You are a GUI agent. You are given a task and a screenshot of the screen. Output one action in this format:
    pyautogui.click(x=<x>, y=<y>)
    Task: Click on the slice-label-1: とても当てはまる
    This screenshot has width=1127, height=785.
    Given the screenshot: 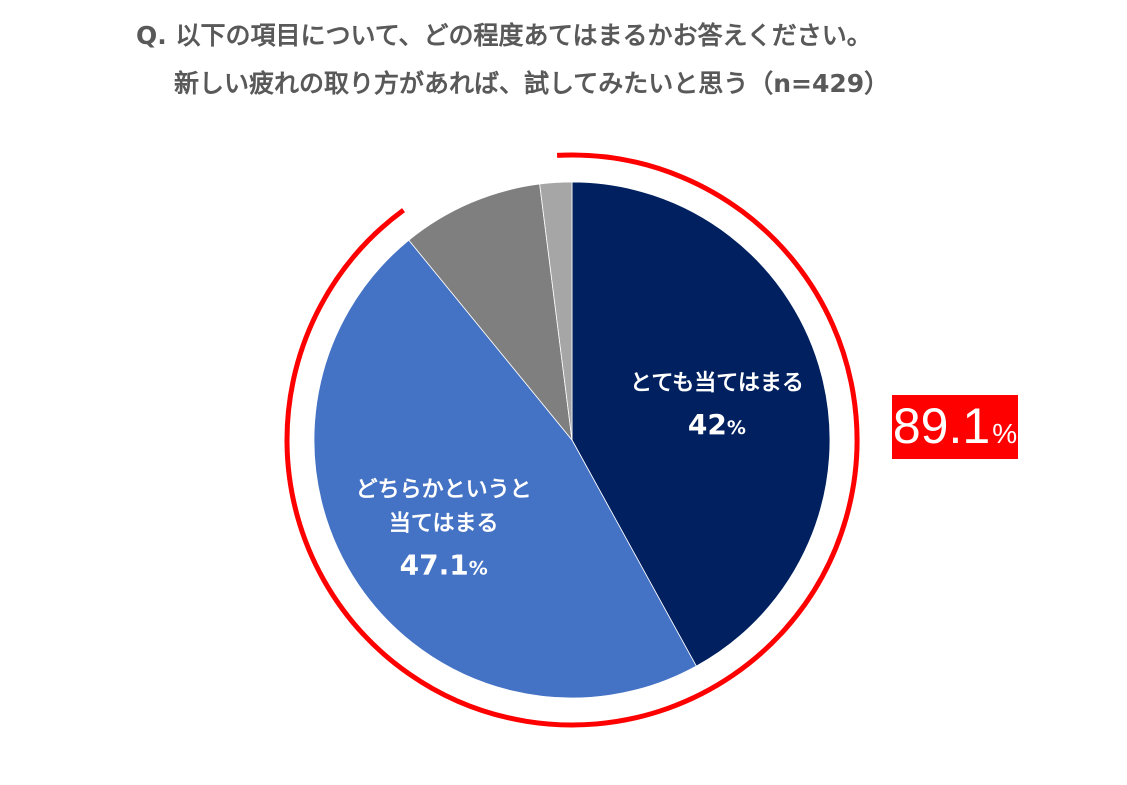 What is the action you would take?
    pyautogui.click(x=717, y=383)
    